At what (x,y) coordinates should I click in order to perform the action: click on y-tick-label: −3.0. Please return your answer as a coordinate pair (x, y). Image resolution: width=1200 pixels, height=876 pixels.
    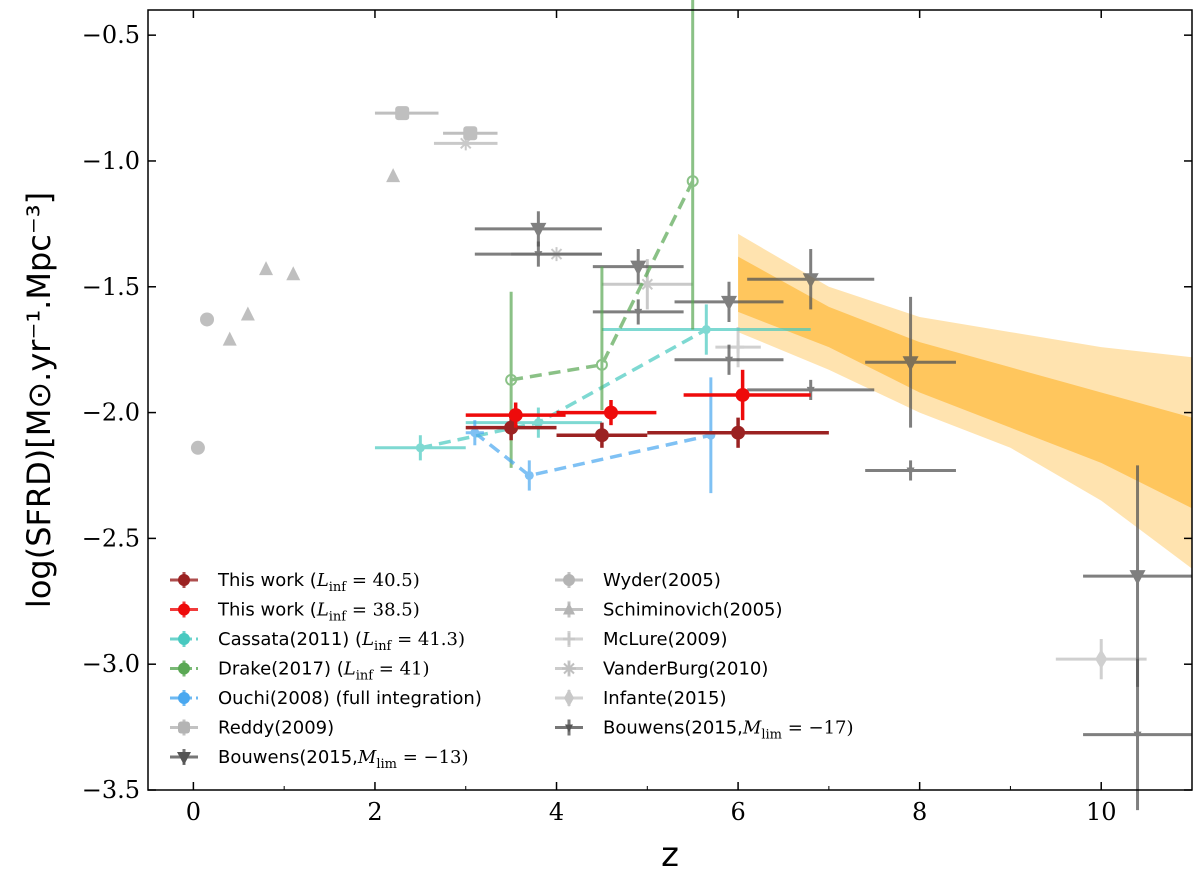
    Looking at the image, I should click on (111, 664).